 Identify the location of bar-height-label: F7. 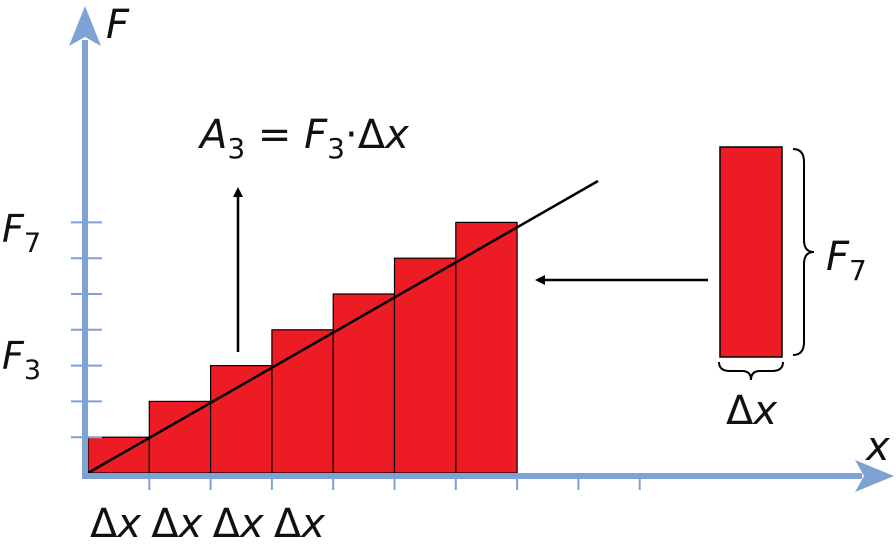
(846, 260).